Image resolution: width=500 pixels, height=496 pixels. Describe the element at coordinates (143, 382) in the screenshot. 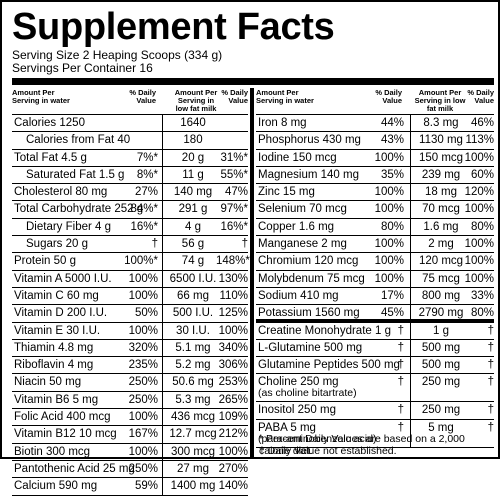

I see `daily-value: 250%` at that location.